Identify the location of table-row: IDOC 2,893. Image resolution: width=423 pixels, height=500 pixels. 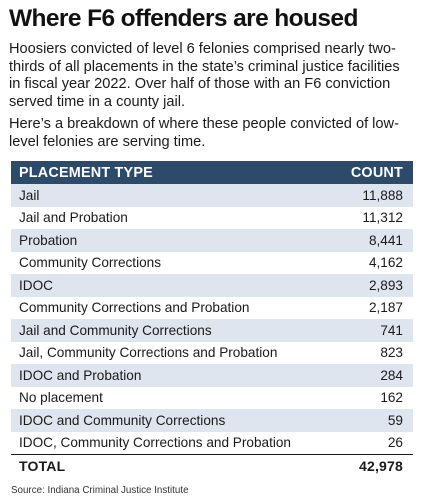
(212, 285).